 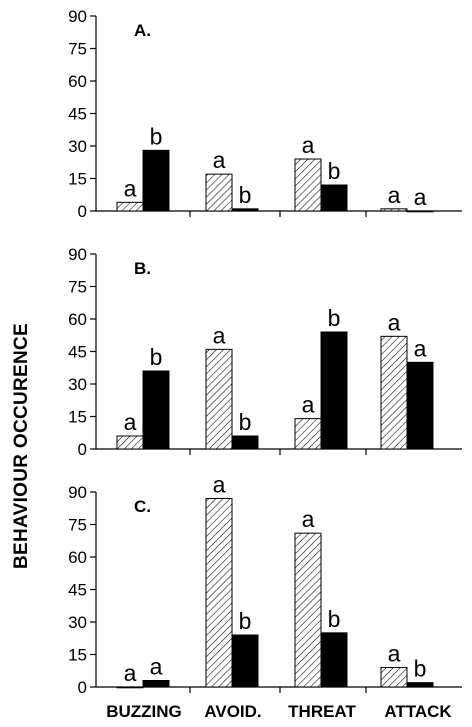 I want to click on panel-label: C., so click(x=142, y=506).